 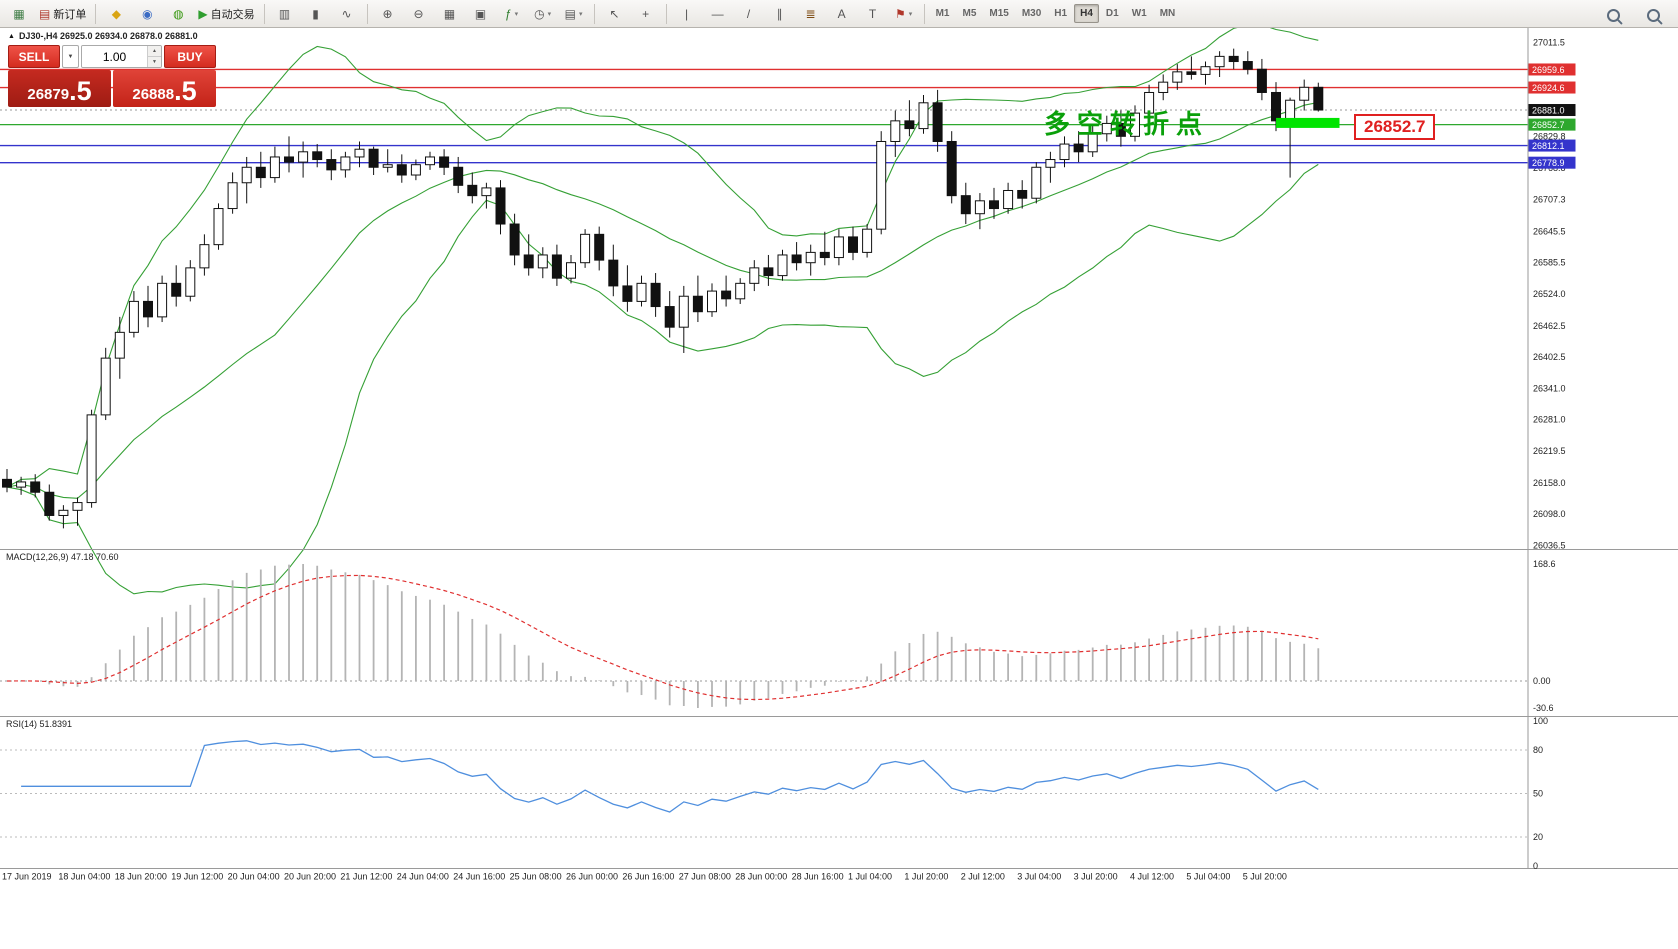 What do you see at coordinates (203, 13) in the screenshot?
I see `autotrading-icon: ▶` at bounding box center [203, 13].